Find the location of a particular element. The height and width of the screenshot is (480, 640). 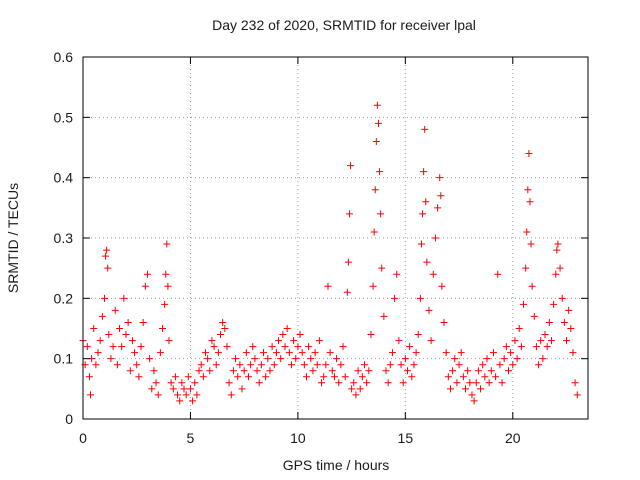

x-tick-label: 0 is located at coordinates (83, 438).